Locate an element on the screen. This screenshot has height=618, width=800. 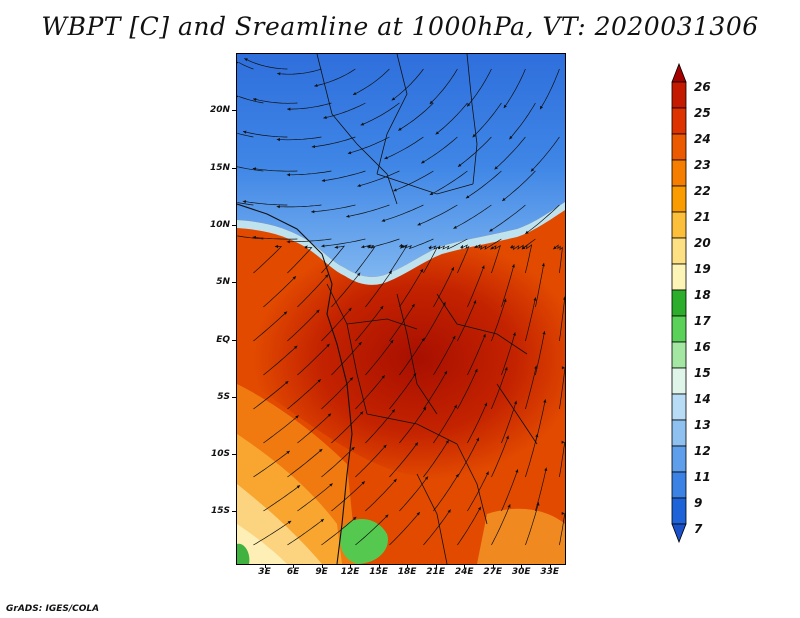
colorbar-label: 23 is located at coordinates (702, 165).